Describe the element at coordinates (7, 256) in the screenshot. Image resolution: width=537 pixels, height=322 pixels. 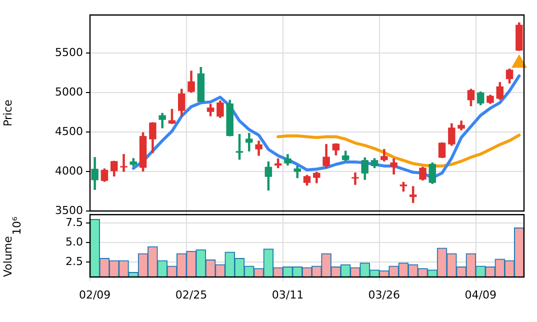
I see `y-axis-title: Volume` at that location.